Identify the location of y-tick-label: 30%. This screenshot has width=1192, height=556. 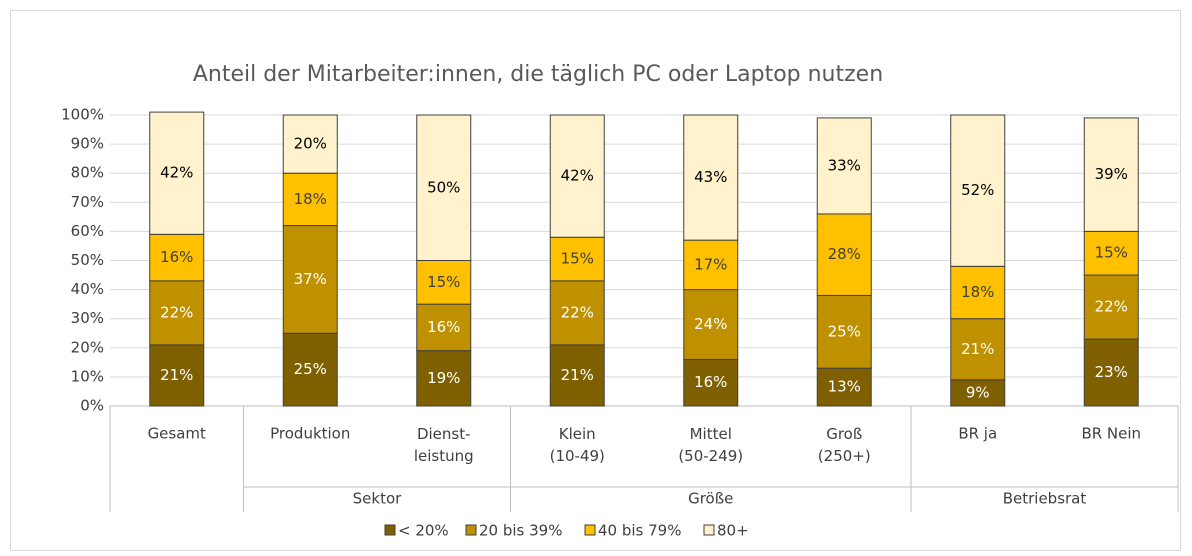
(87, 318).